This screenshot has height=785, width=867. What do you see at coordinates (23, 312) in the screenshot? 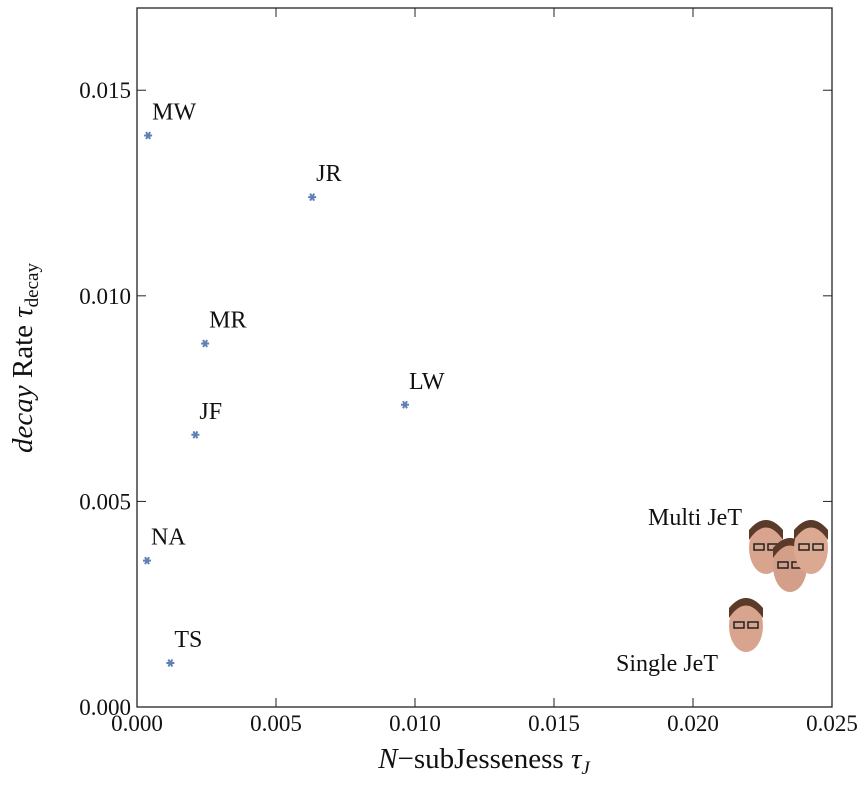
I see `y-label-symbol: τ` at bounding box center [23, 312].